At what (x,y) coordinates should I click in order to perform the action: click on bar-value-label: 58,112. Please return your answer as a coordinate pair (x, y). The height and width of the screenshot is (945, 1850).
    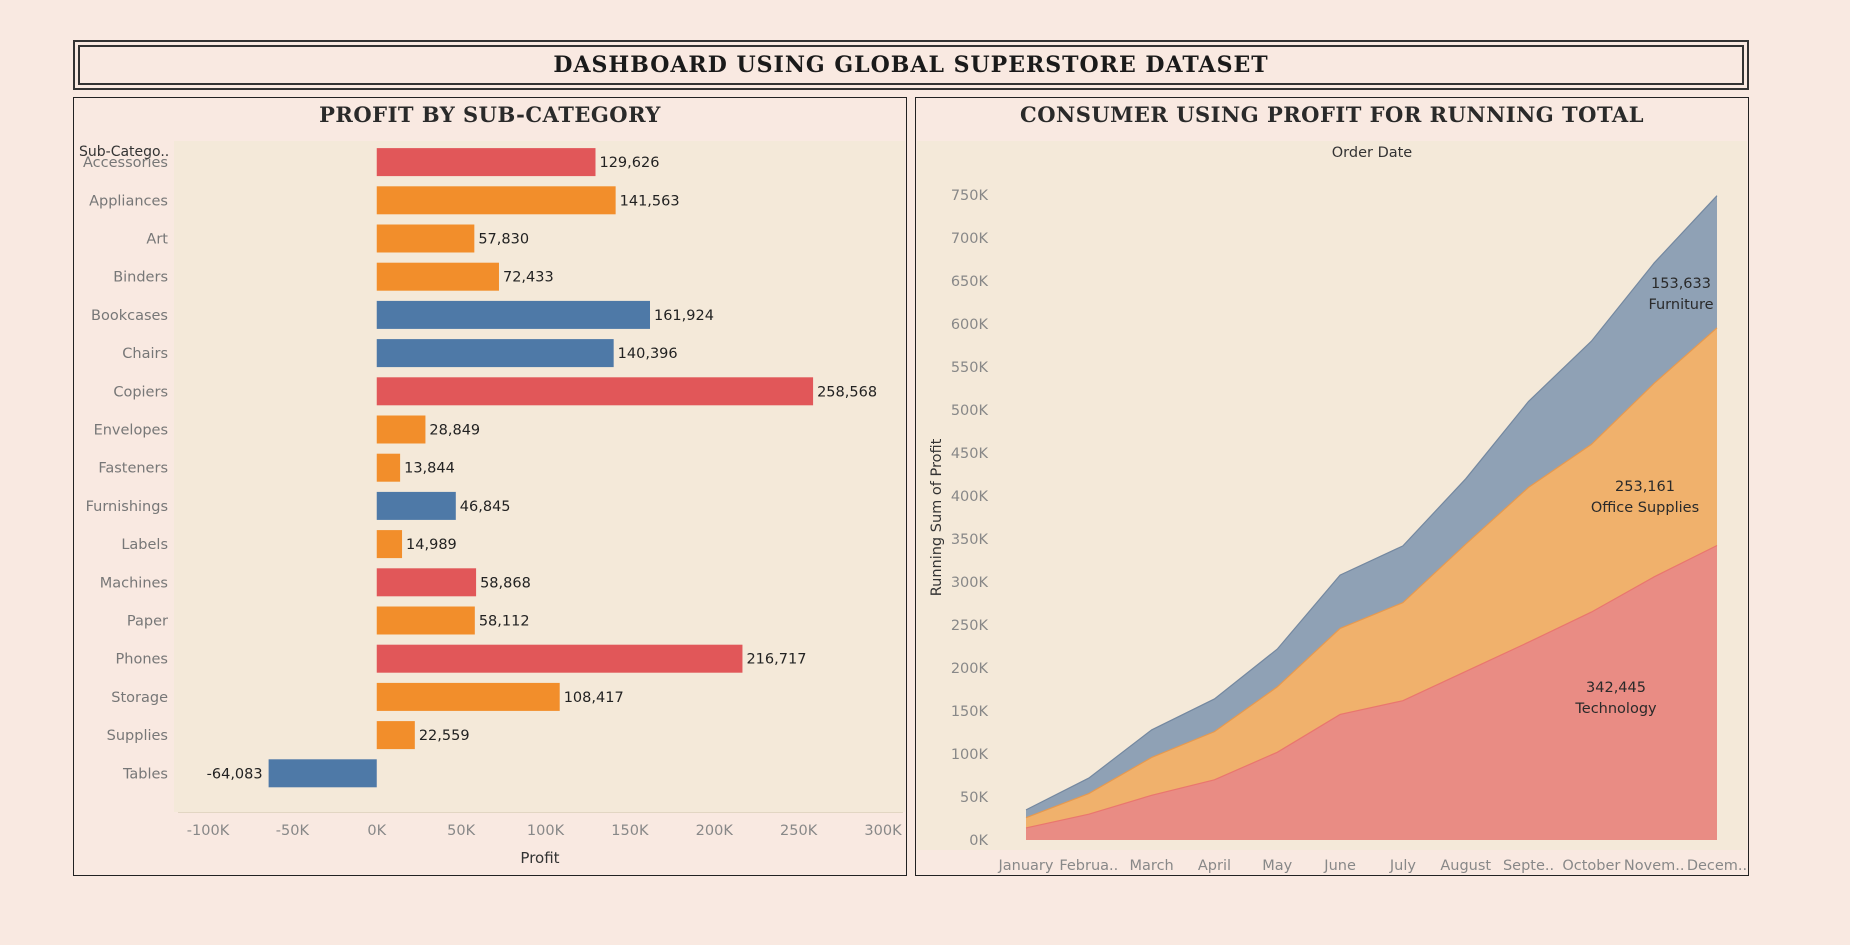
    Looking at the image, I should click on (504, 622).